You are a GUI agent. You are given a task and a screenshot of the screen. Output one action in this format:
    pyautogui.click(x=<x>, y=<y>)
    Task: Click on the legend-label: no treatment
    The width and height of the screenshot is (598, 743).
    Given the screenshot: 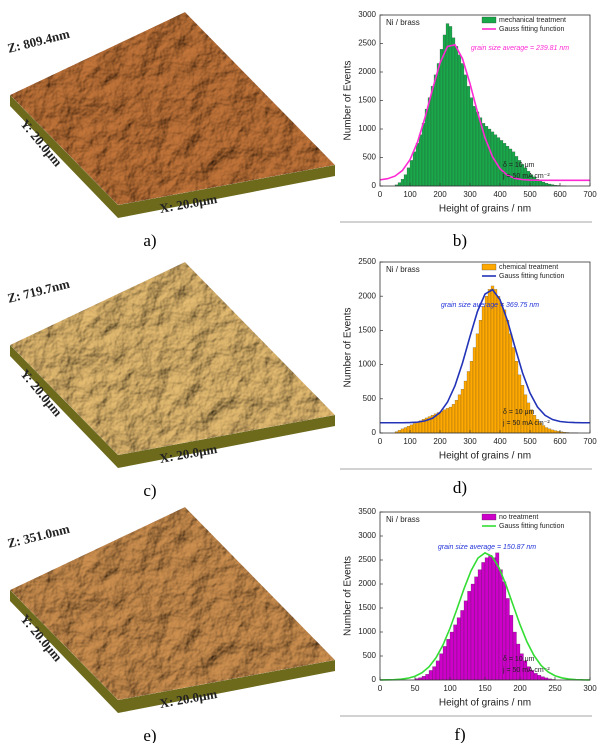 What is the action you would take?
    pyautogui.click(x=518, y=517)
    